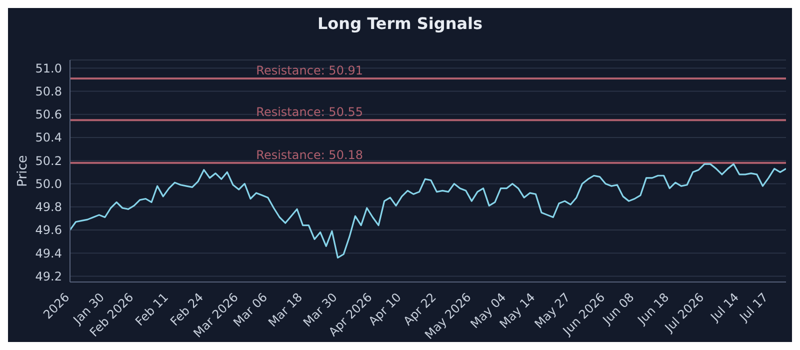 The width and height of the screenshot is (800, 350). Describe the element at coordinates (152, 309) in the screenshot. I see `x-tick-label: Feb 11` at that location.